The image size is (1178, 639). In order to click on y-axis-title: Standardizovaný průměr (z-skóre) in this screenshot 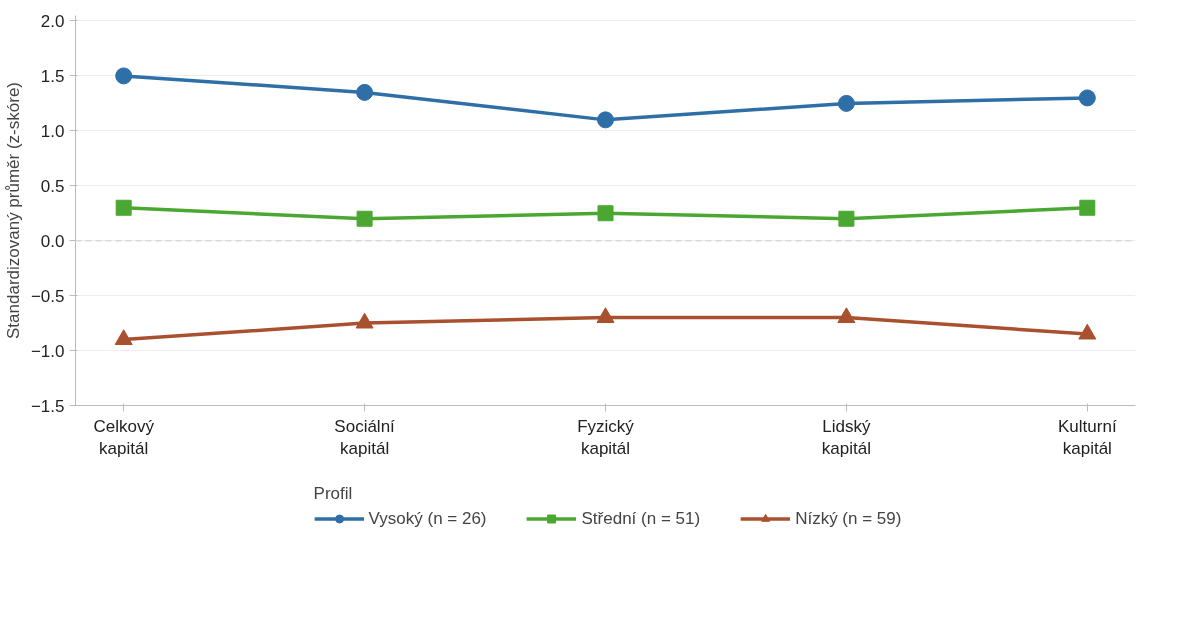, I will do `click(13, 210)`.